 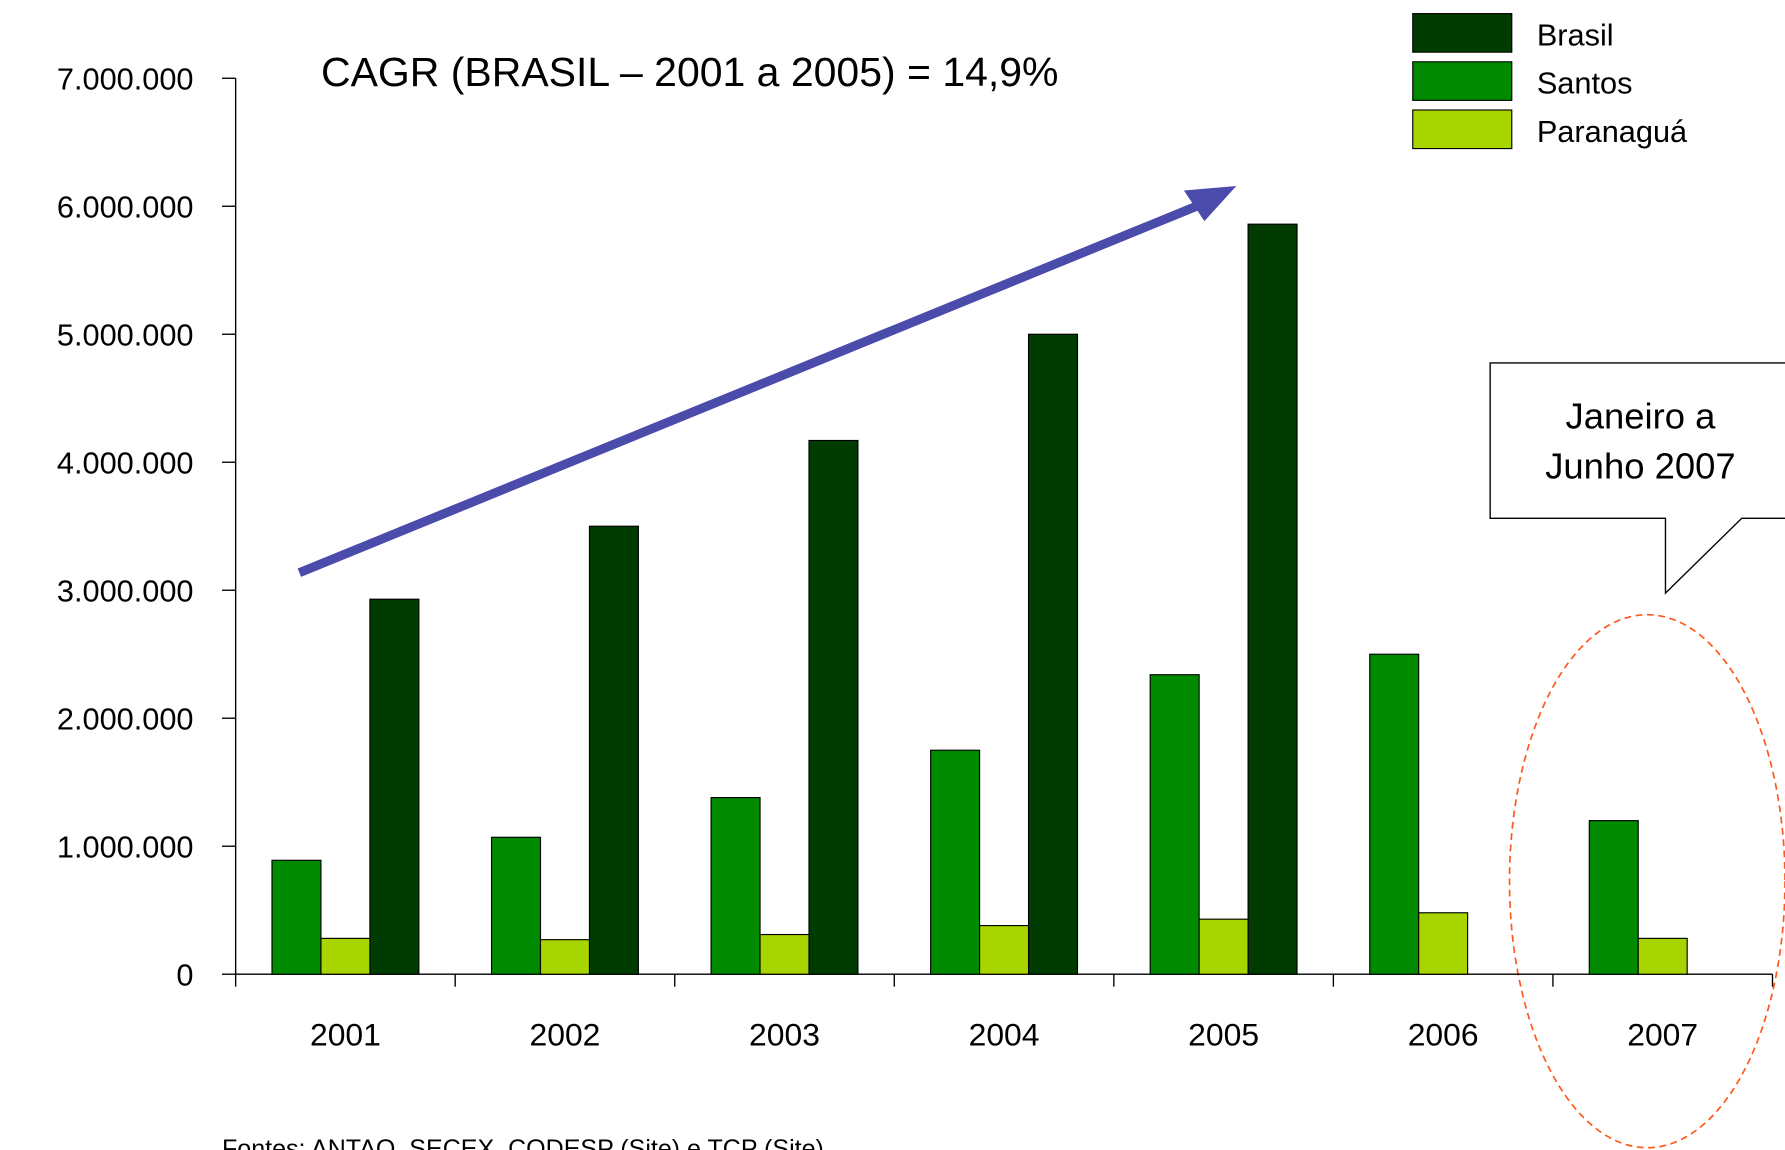 I want to click on x-tick-label: 2002, so click(x=565, y=1035).